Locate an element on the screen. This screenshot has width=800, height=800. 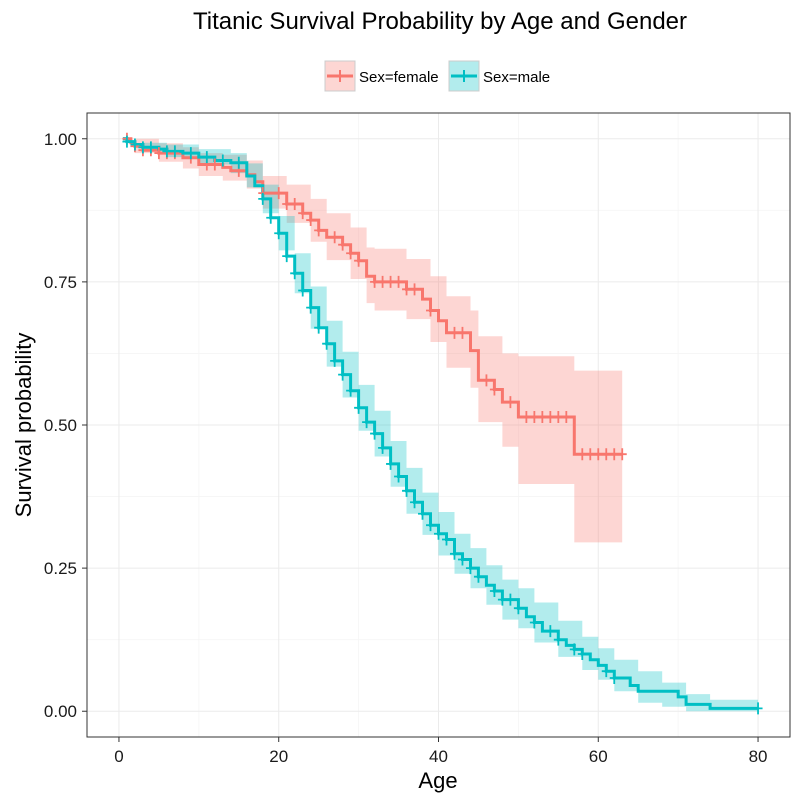
x-tick-label: 40 is located at coordinates (438, 756).